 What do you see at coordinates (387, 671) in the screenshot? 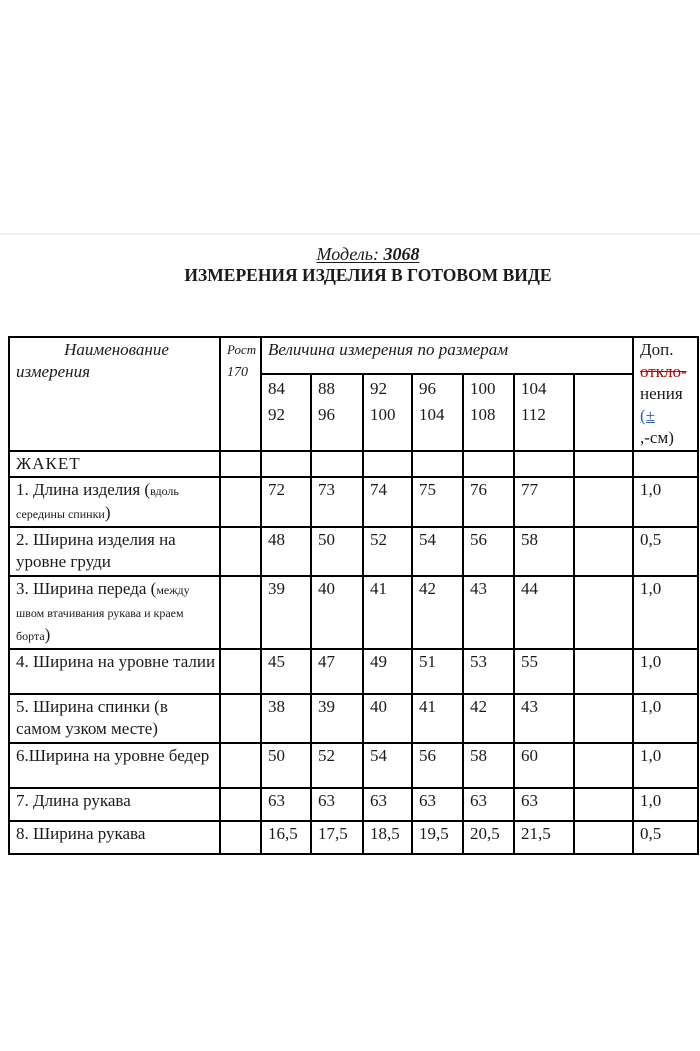
I see `value-cell: 49` at bounding box center [387, 671].